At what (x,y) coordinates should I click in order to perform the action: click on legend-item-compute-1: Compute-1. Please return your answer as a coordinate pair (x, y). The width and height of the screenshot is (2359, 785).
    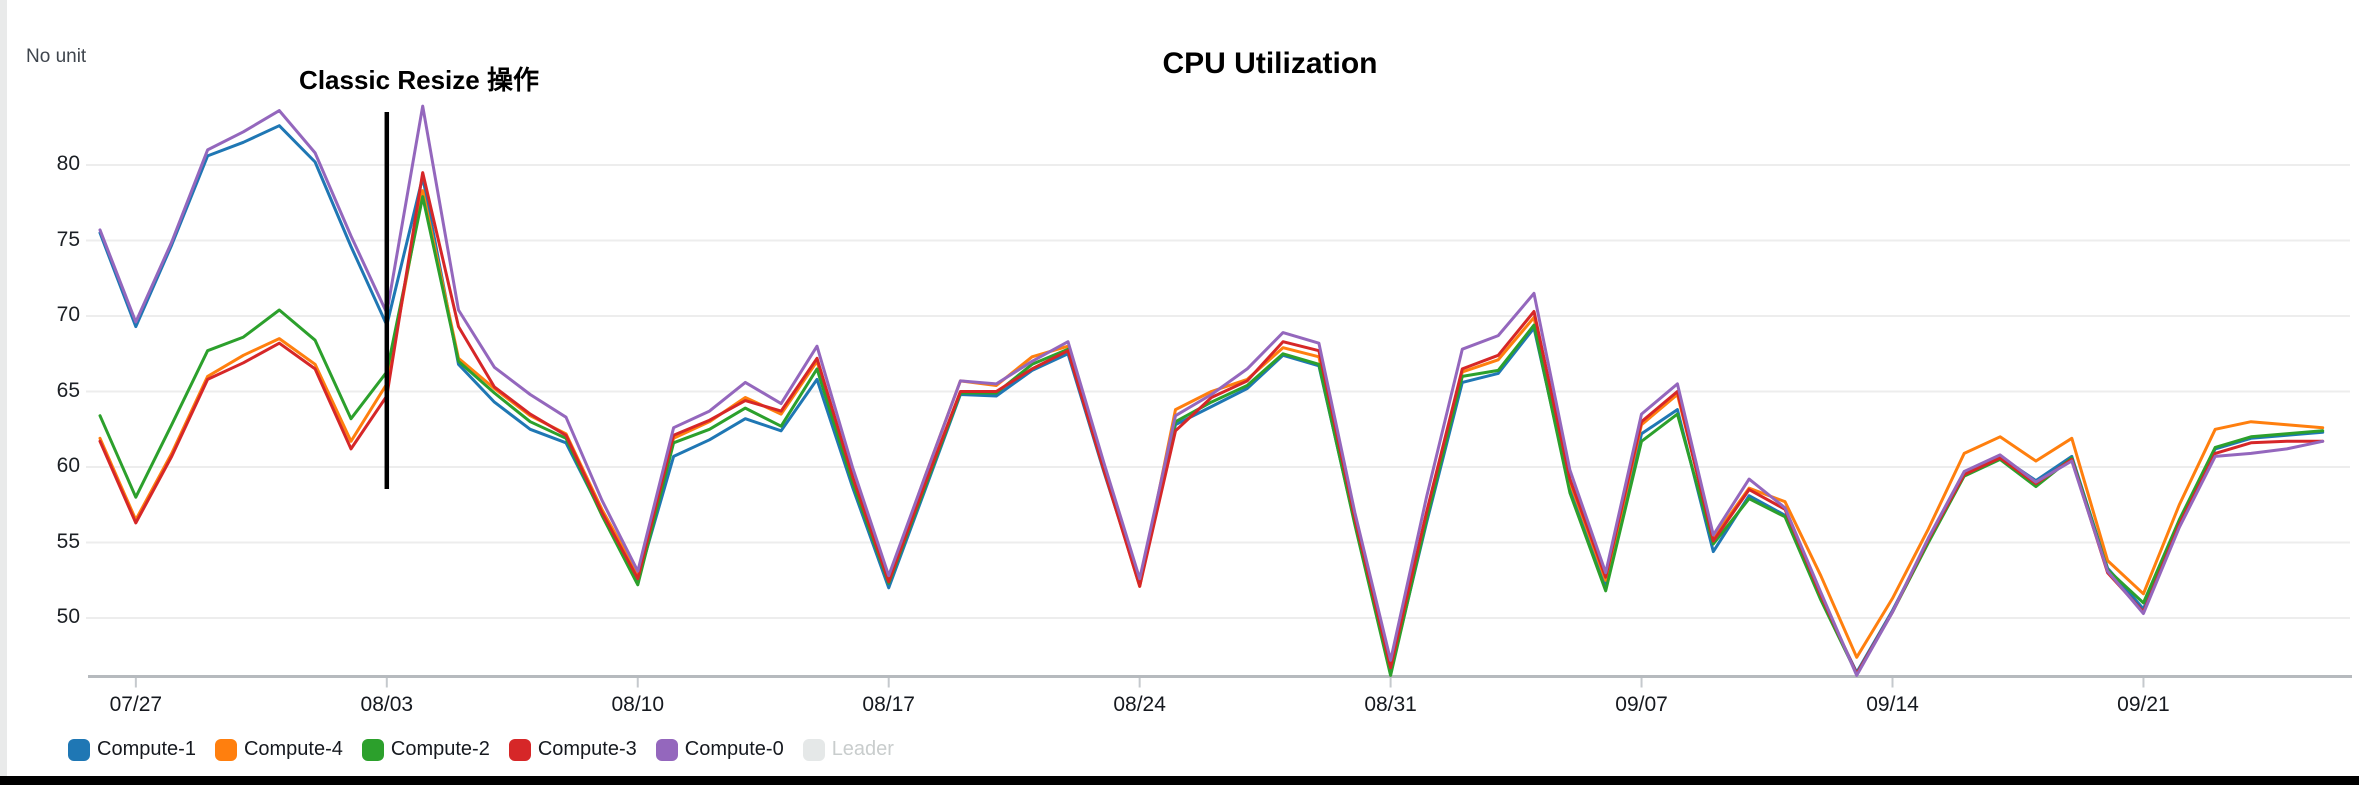
    Looking at the image, I should click on (132, 749).